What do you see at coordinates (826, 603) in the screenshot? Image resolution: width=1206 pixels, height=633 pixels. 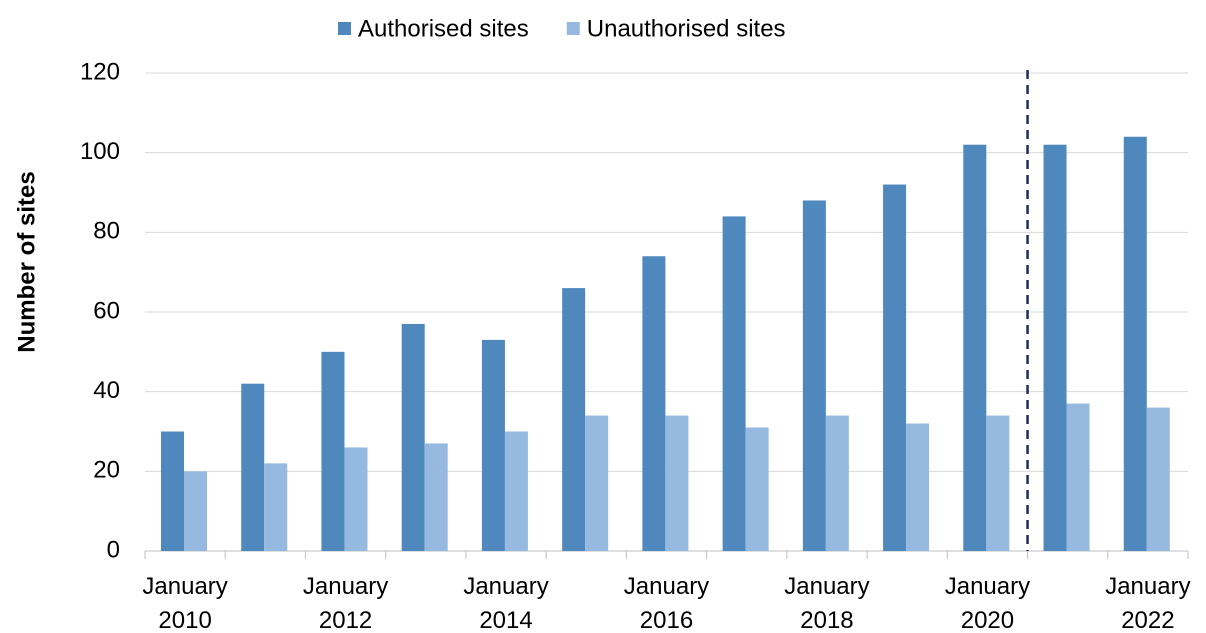 I see `x-tick-label: January 2018` at bounding box center [826, 603].